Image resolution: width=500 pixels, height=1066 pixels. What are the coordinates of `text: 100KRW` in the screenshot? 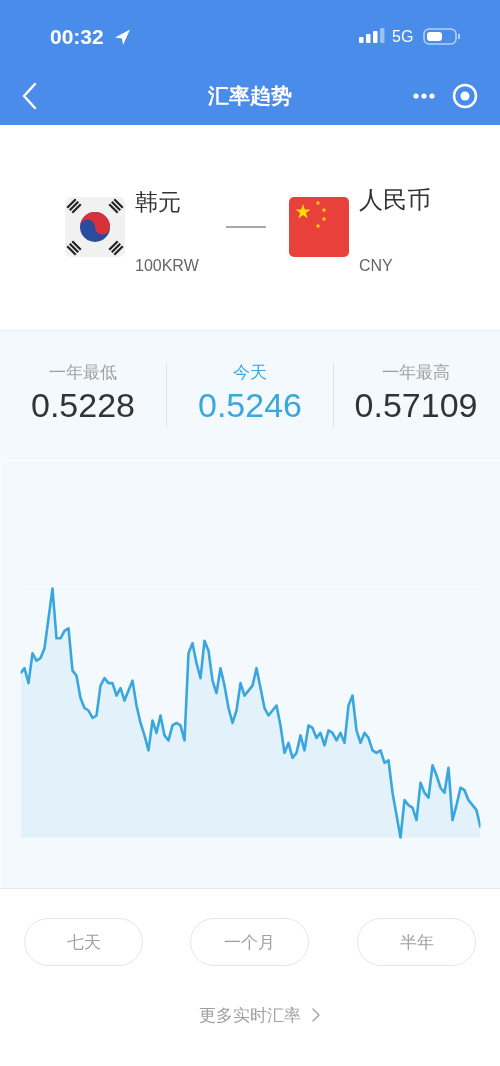 It's located at (167, 265).